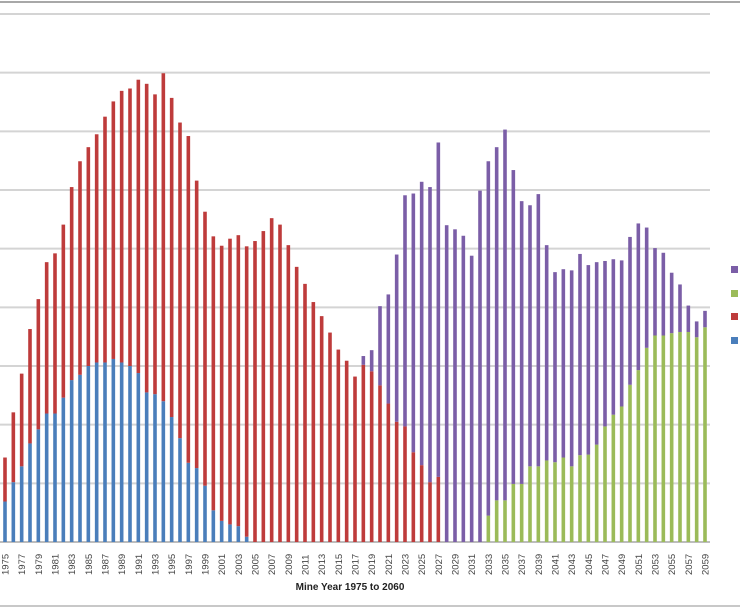 The image size is (740, 610). What do you see at coordinates (121, 452) in the screenshot?
I see `bar-segment-1989-s0` at bounding box center [121, 452].